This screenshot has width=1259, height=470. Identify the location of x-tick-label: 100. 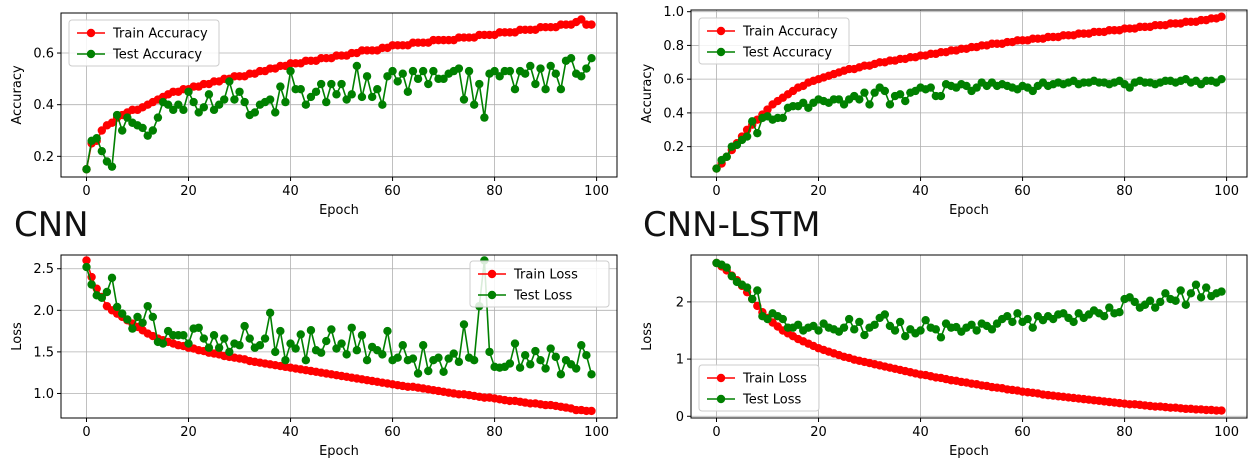
(1226, 191).